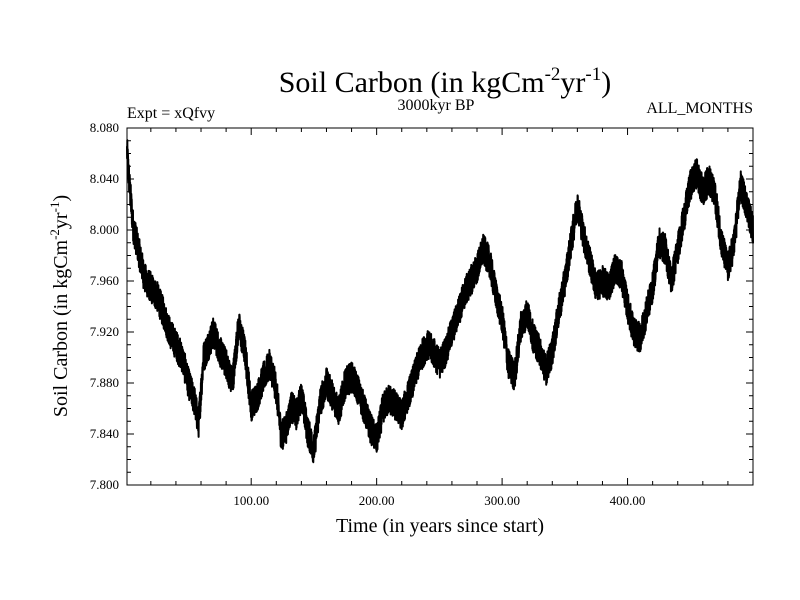 This screenshot has width=800, height=600. I want to click on y-tick-label: 7.920, so click(104, 331).